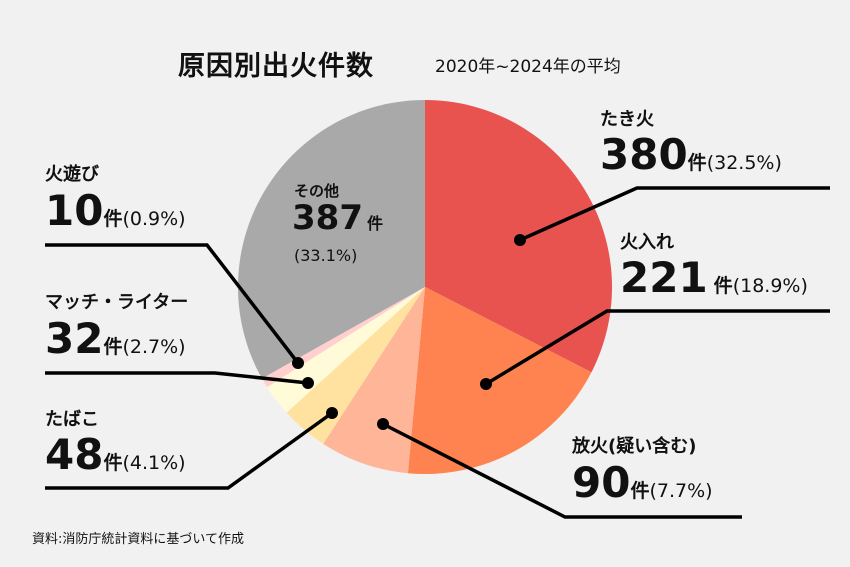 Image resolution: width=850 pixels, height=567 pixels. I want to click on leader-hiire, so click(657, 347).